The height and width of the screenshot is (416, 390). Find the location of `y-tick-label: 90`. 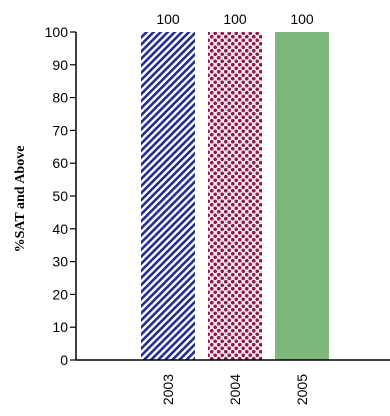

y-tick-label: 90 is located at coordinates (60, 65).